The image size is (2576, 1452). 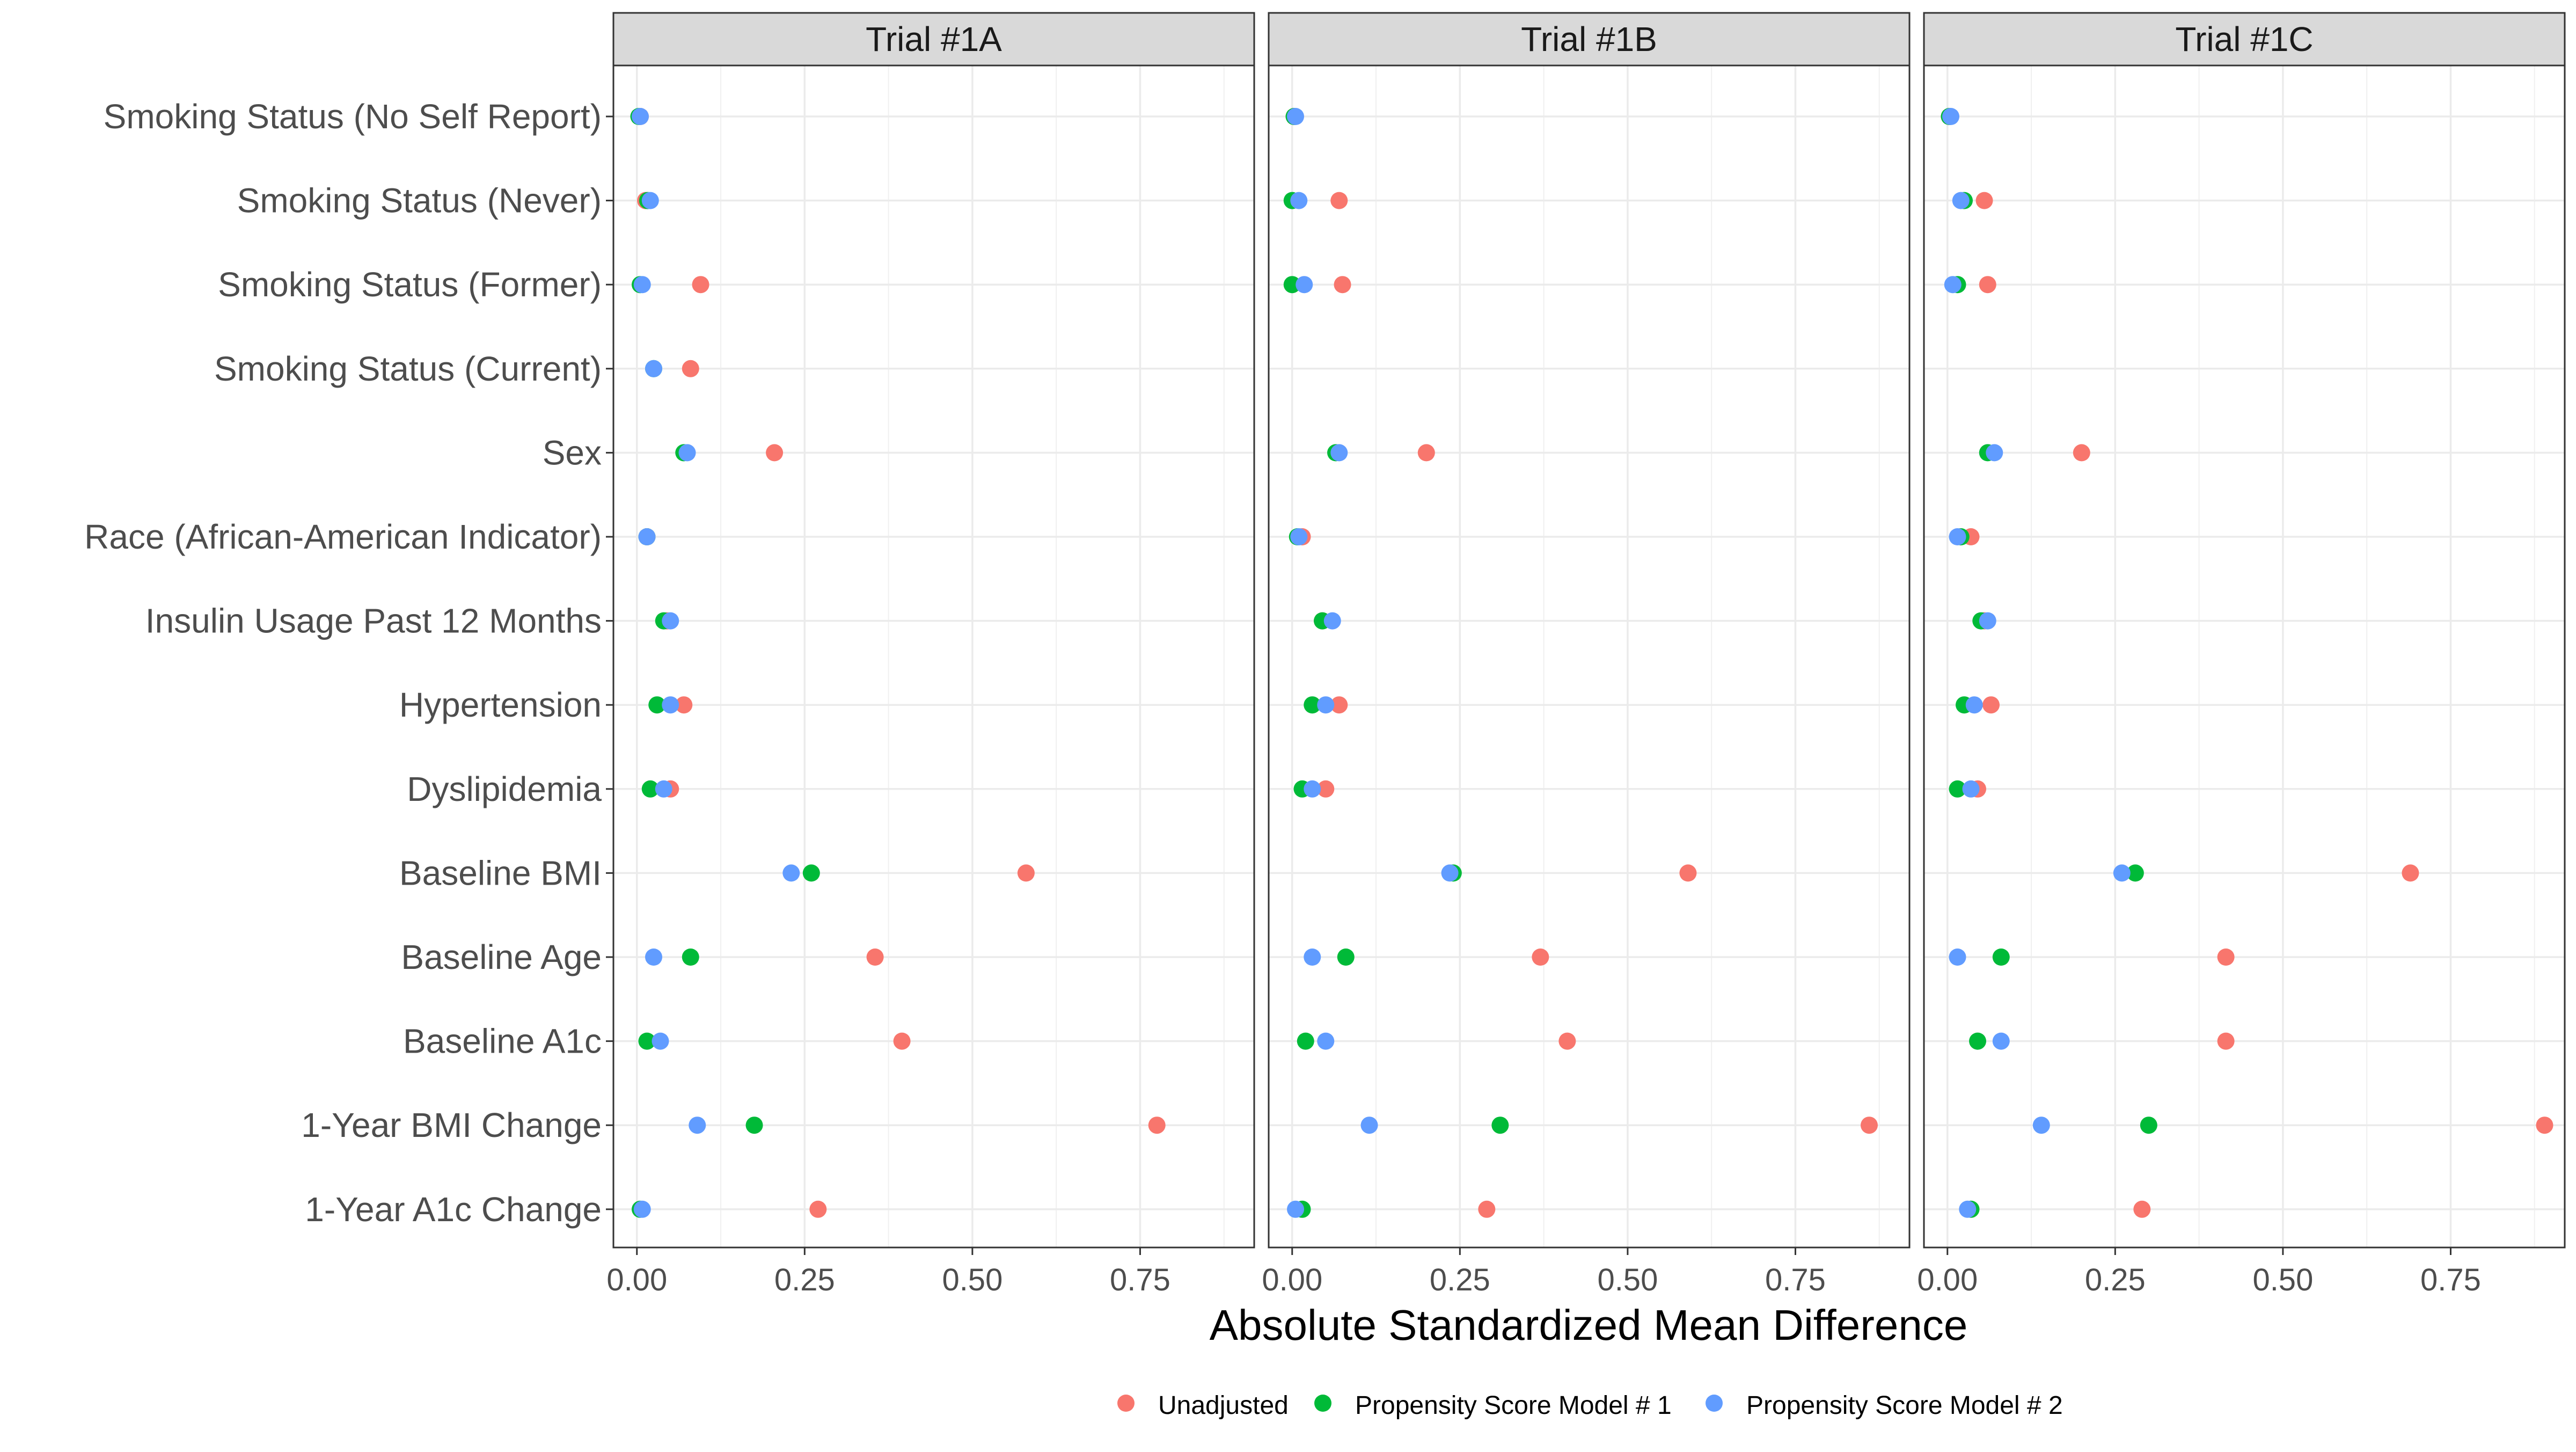 I want to click on facet-title: Trial #1B, so click(x=1589, y=39).